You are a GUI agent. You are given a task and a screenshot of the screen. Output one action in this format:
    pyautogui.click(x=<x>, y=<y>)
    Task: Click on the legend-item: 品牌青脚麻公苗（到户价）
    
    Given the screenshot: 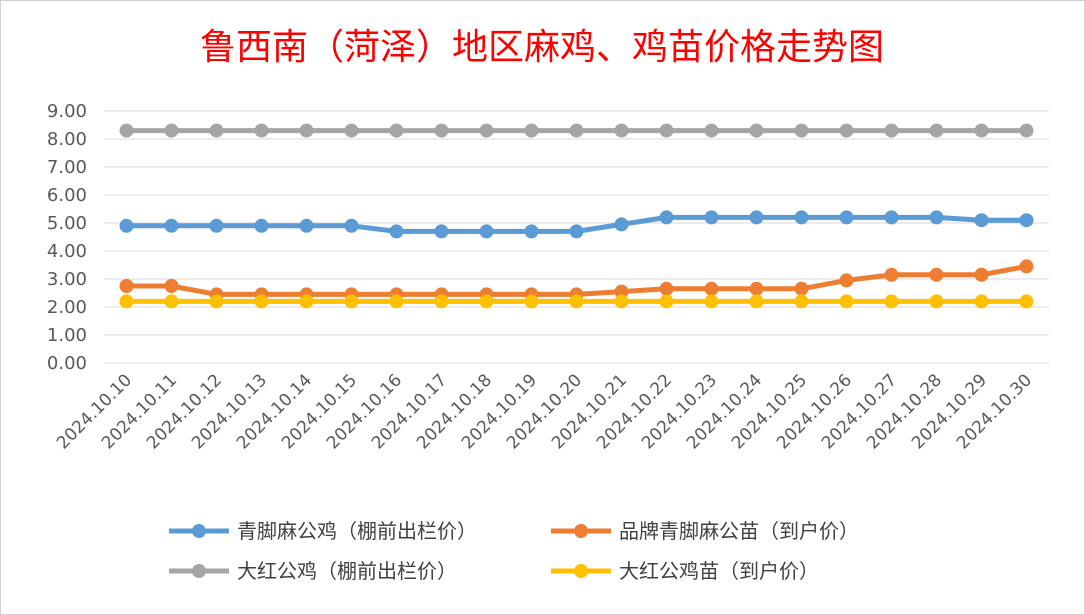 What is the action you would take?
    pyautogui.click(x=705, y=531)
    